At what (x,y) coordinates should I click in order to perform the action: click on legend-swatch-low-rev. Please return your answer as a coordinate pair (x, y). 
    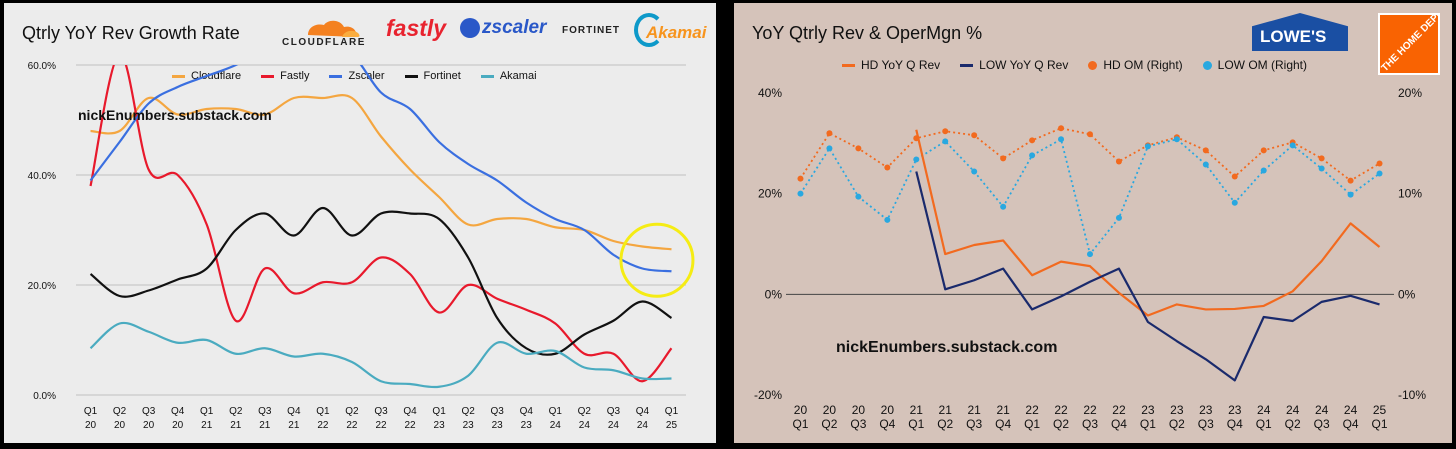
    Looking at the image, I should click on (967, 65).